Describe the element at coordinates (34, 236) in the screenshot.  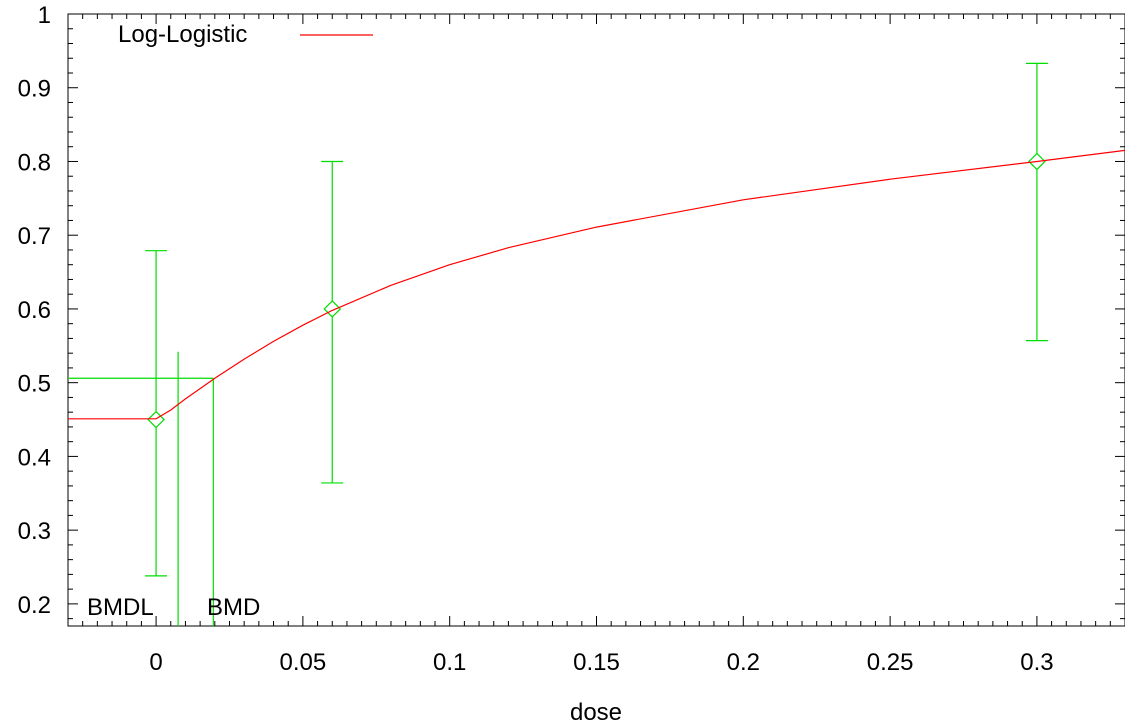
I see `y-tick-label: 0.7` at that location.